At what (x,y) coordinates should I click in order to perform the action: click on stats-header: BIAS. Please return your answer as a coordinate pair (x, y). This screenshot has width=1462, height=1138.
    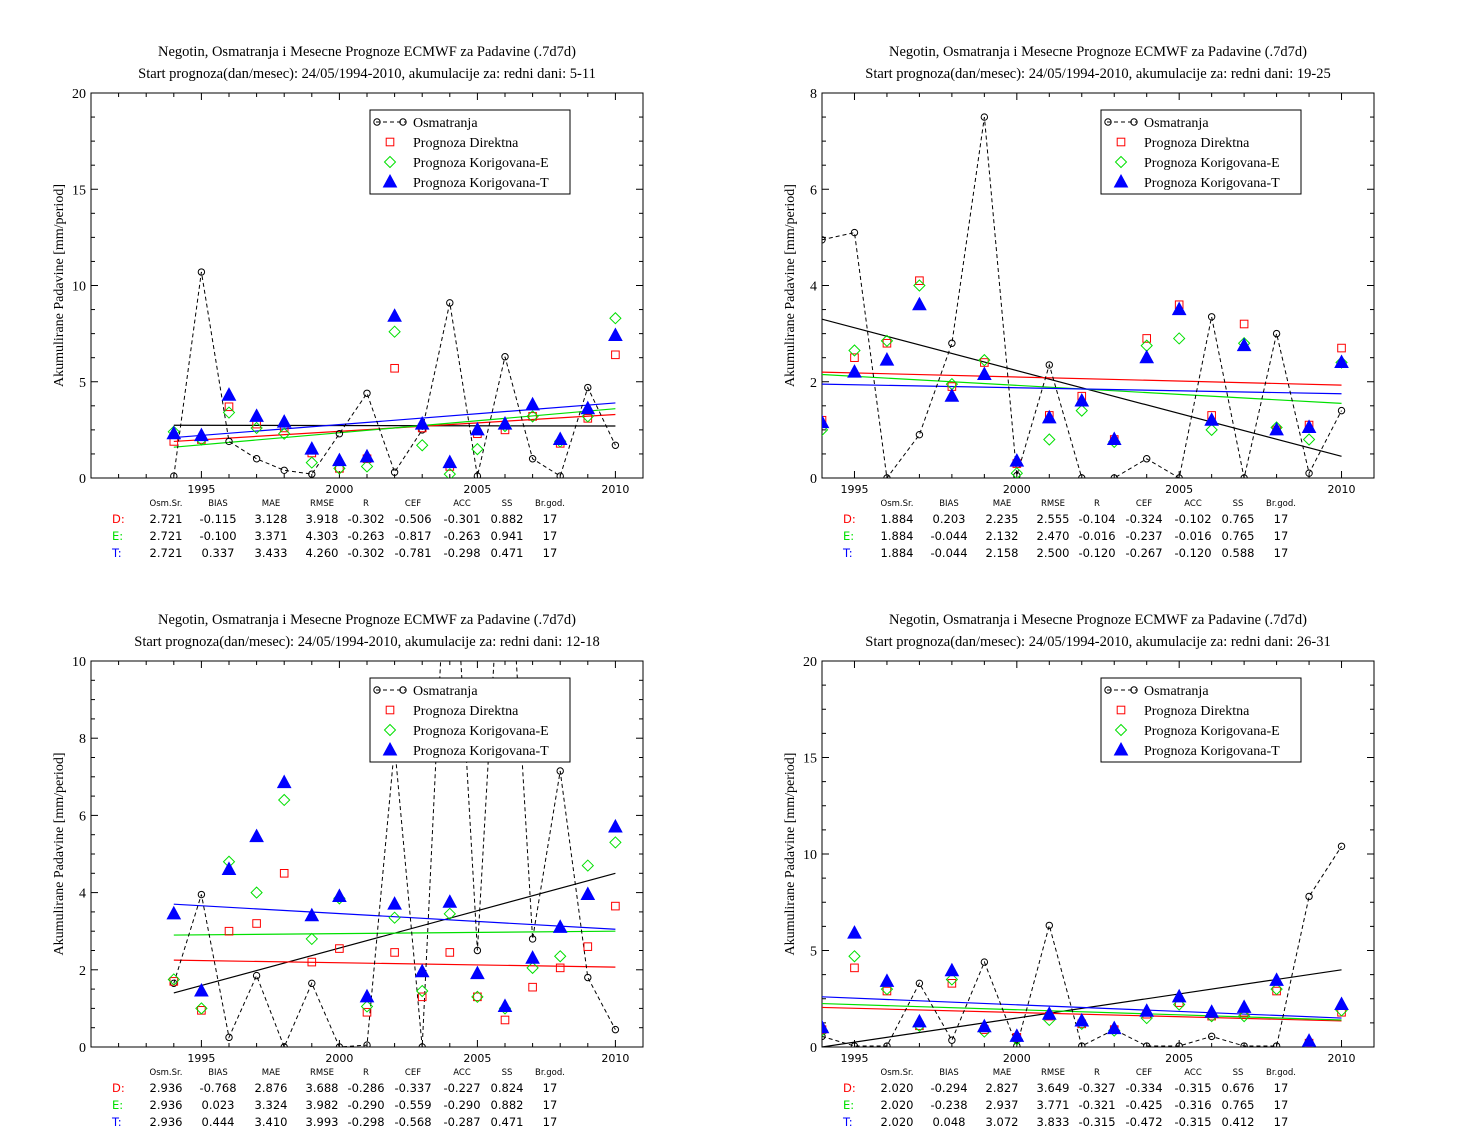
    Looking at the image, I should click on (218, 1073).